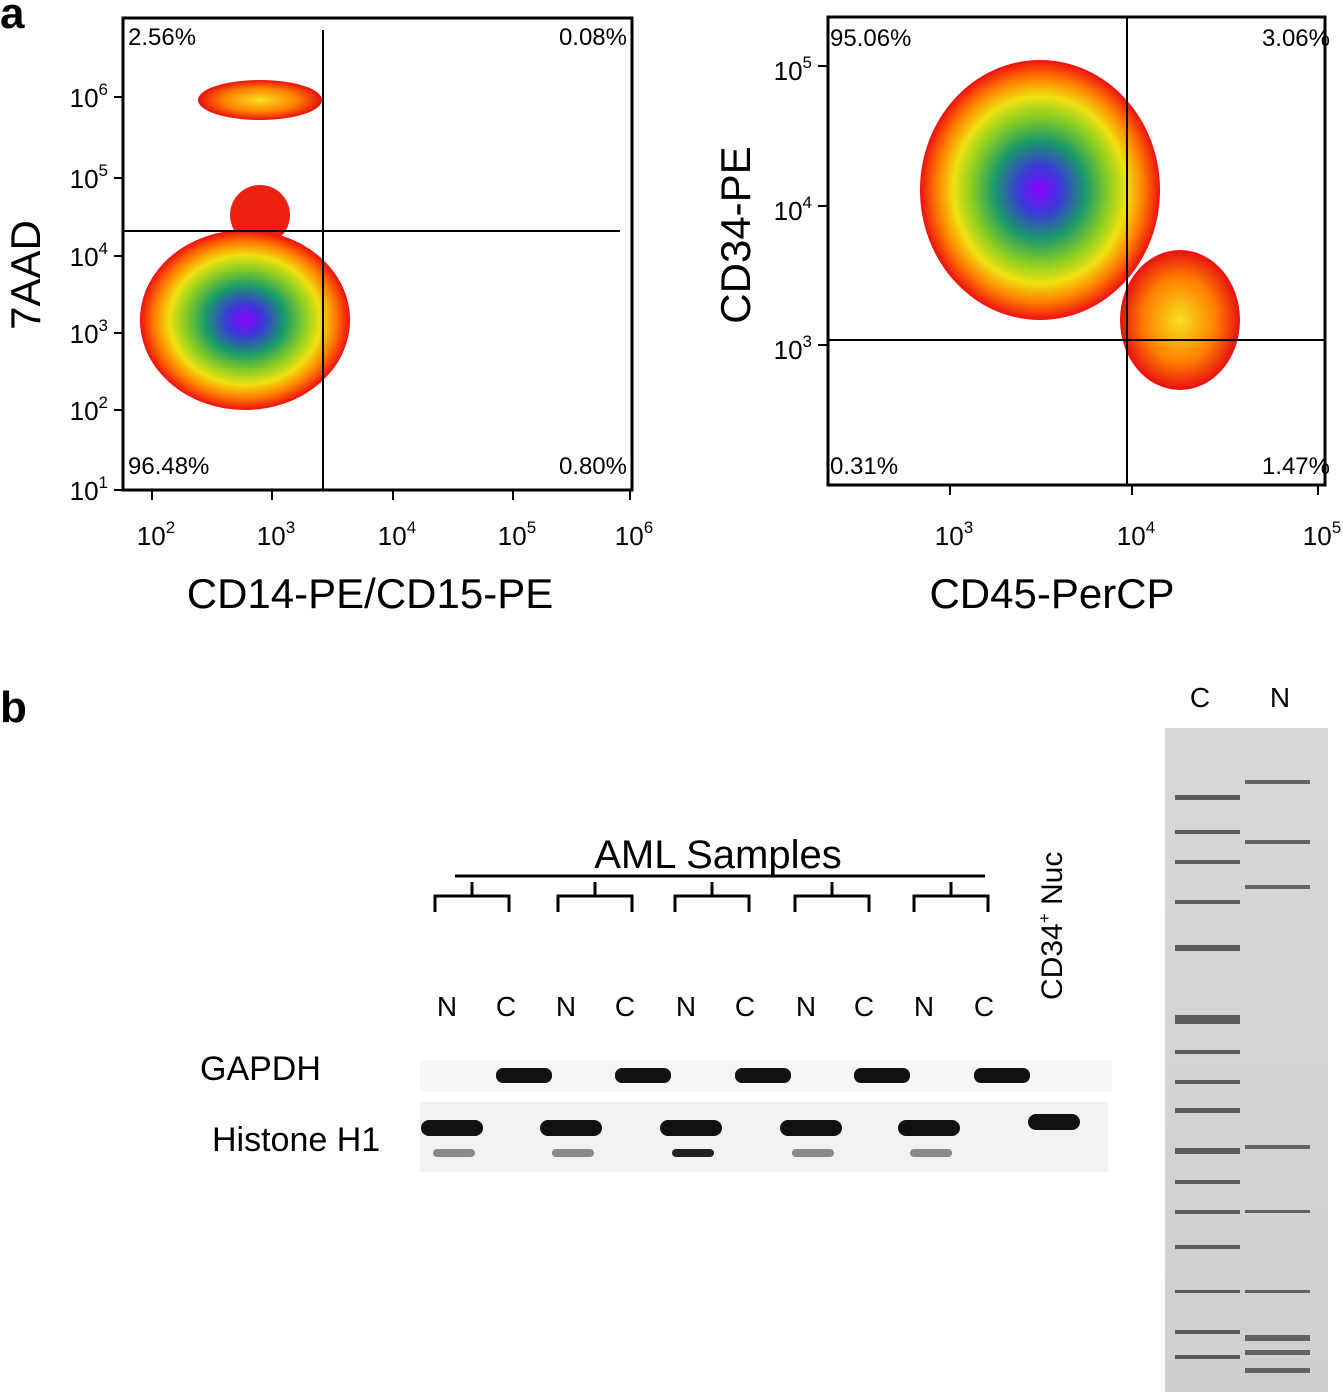  I want to click on y-axis-title: 7AAD, so click(25, 275).